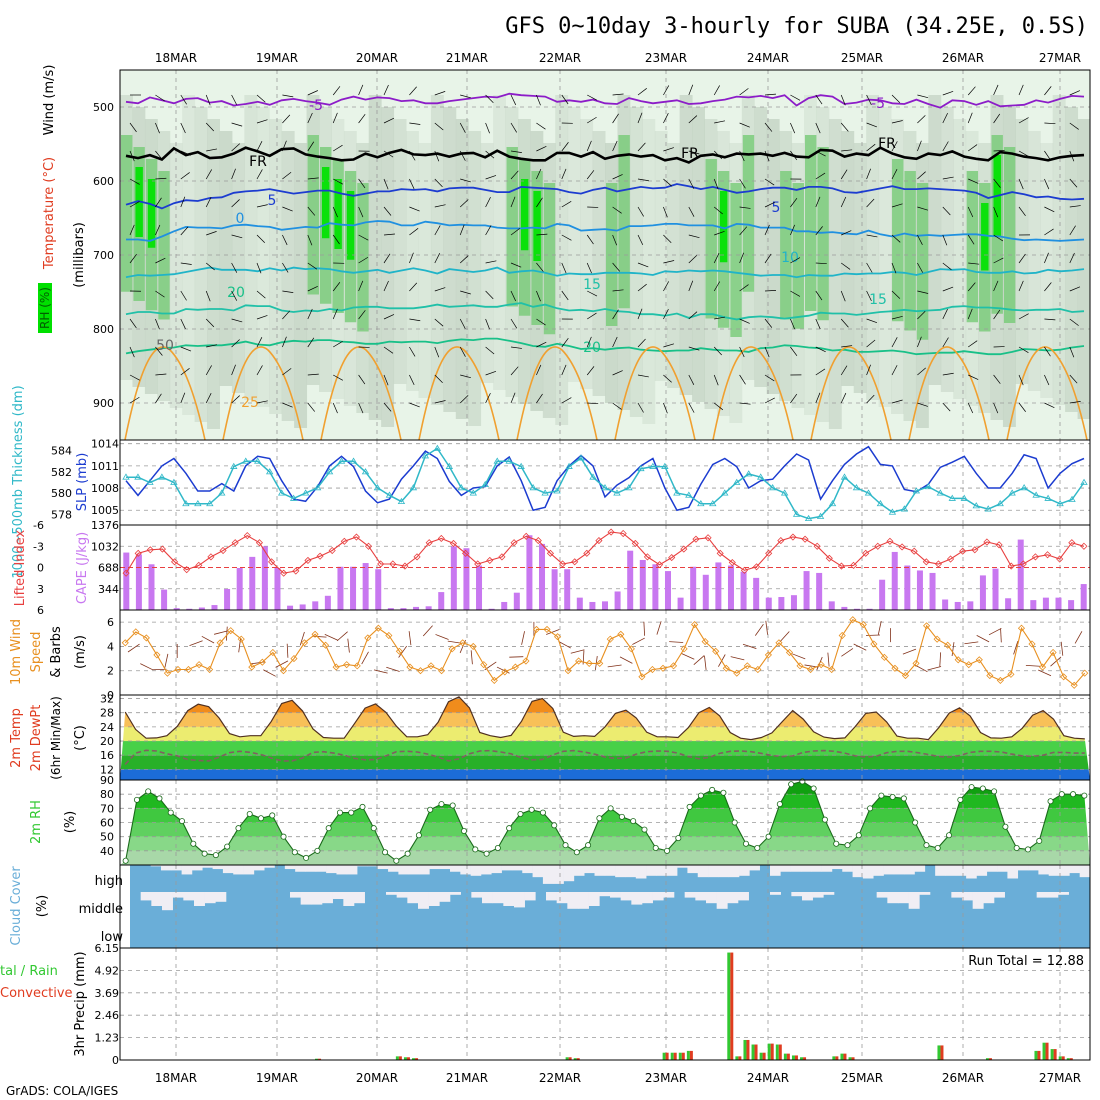 This screenshot has height=1100, width=1100. What do you see at coordinates (605, 821) in the screenshot?
I see `series-rh2m` at bounding box center [605, 821].